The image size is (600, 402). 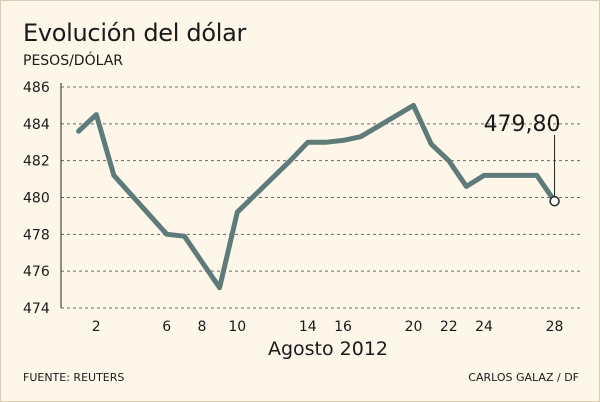 I want to click on x-tick-label-28: 28, so click(x=555, y=327).